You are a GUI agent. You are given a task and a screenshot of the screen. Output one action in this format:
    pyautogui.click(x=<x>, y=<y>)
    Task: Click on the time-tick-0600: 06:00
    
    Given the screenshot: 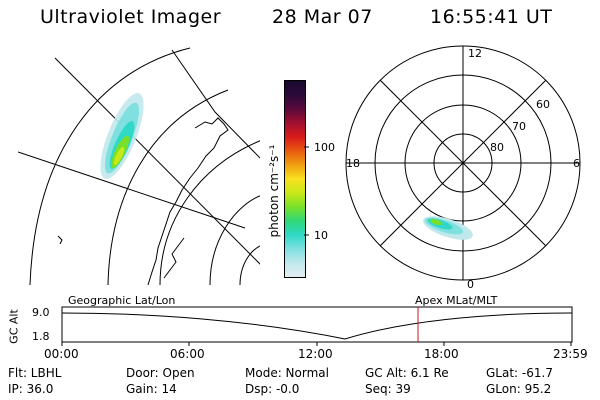 What is the action you would take?
    pyautogui.click(x=187, y=354)
    